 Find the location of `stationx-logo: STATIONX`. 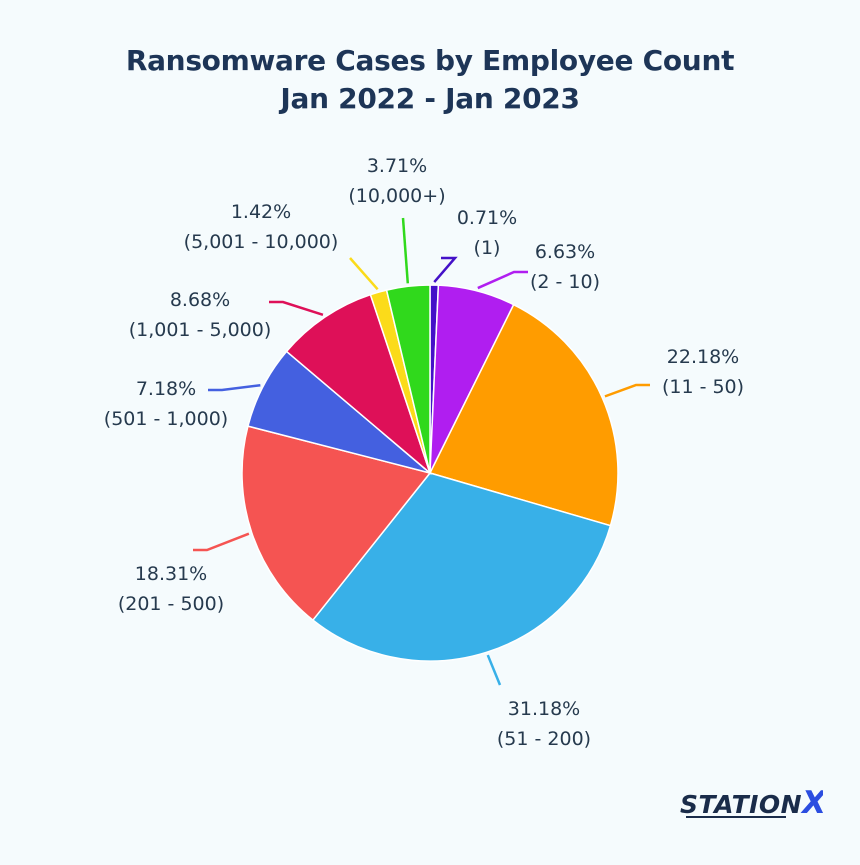

stationx-logo: STATIONX is located at coordinates (751, 804).